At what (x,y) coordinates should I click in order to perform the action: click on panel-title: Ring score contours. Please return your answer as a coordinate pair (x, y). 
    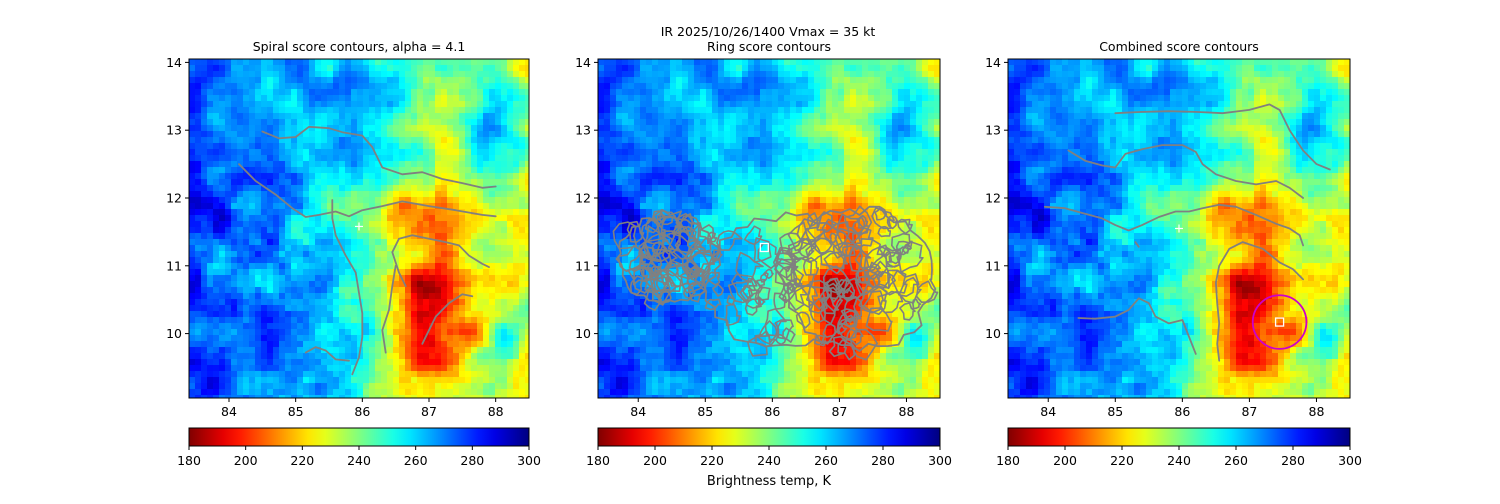
    Looking at the image, I should click on (769, 46).